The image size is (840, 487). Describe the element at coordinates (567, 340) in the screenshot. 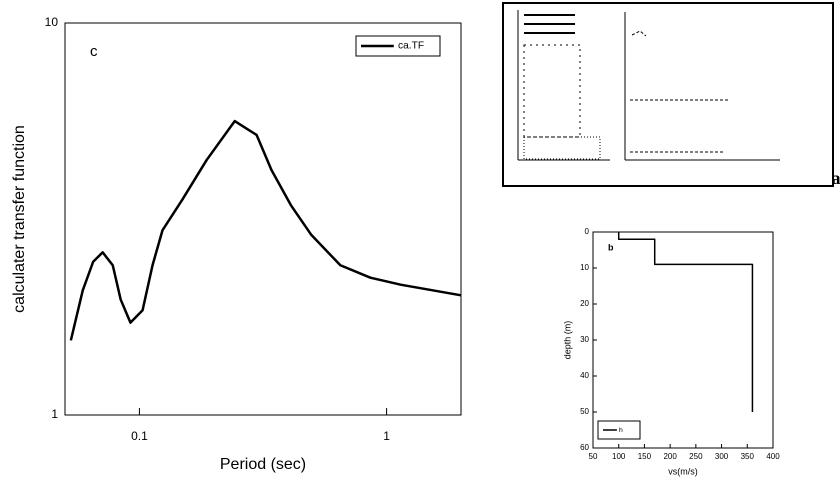

I see `y-axis-title: depth (m)` at that location.